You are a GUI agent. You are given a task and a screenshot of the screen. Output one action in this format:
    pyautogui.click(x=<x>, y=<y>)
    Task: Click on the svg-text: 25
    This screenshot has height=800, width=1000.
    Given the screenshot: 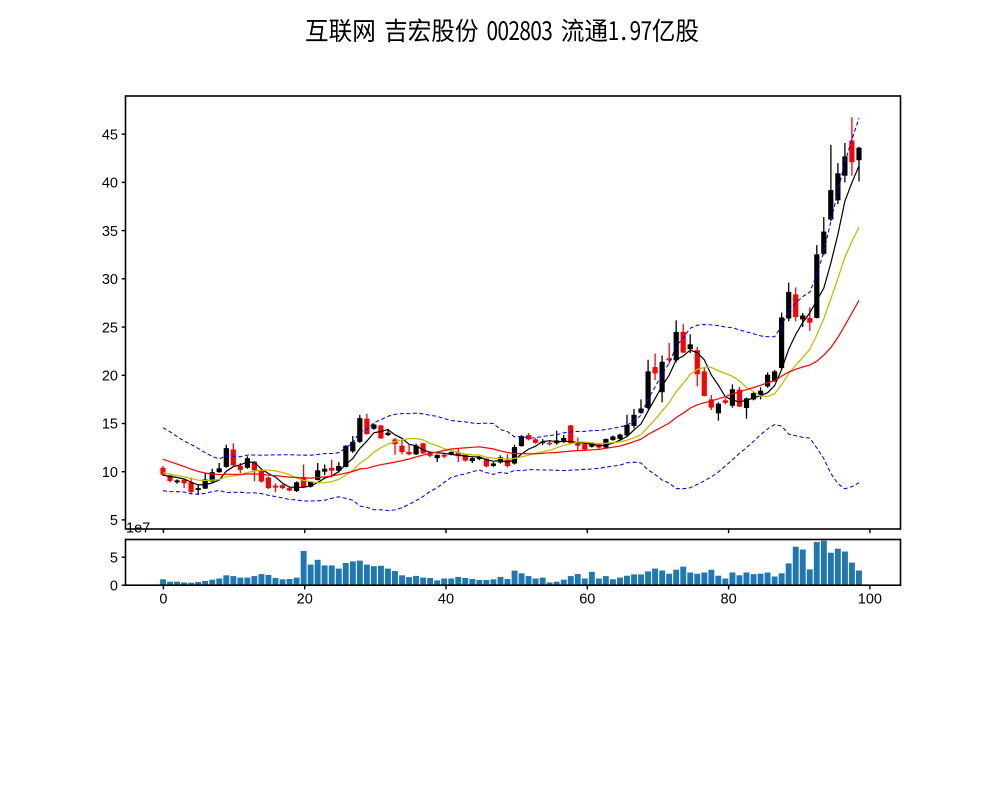 What is the action you would take?
    pyautogui.click(x=110, y=328)
    